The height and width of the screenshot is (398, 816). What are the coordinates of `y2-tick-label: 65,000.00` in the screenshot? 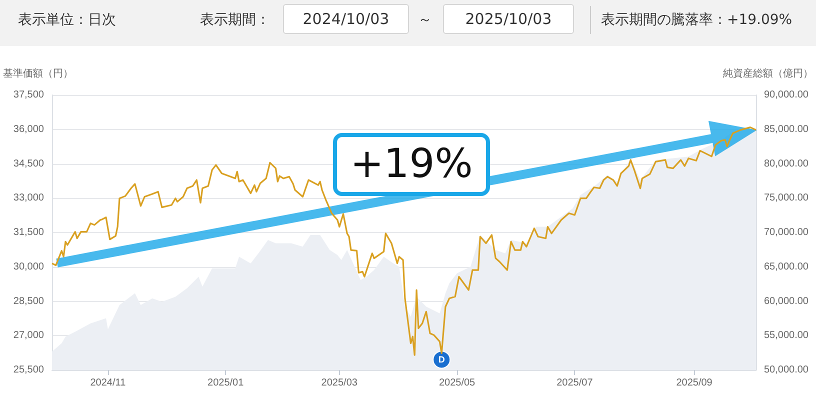 It's located at (786, 266).